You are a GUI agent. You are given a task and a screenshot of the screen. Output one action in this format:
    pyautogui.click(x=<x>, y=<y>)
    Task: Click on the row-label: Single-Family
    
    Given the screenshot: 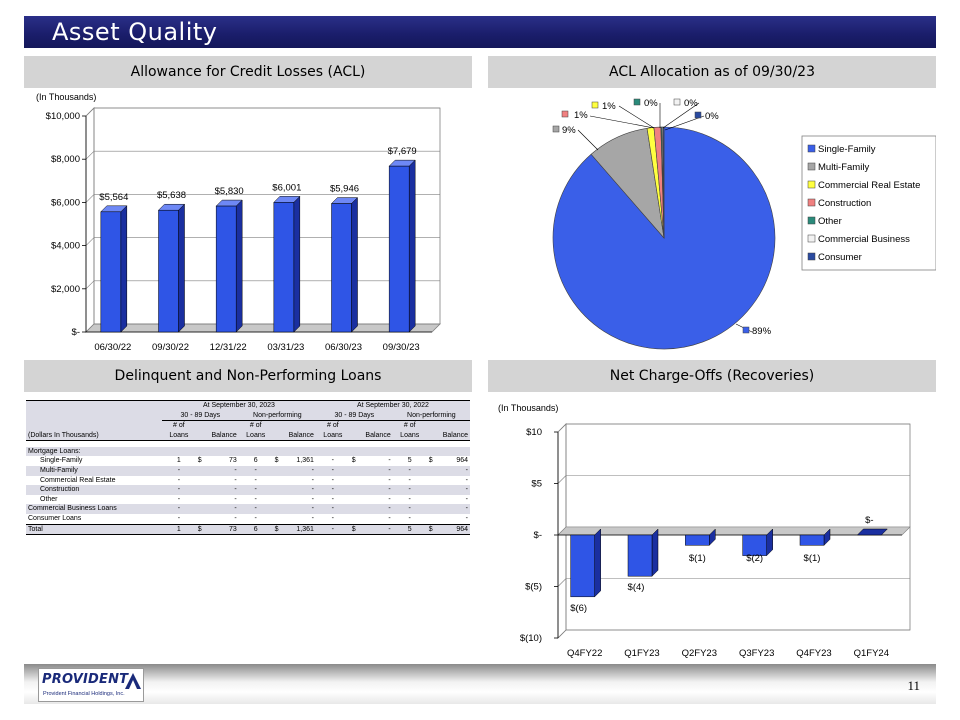 What is the action you would take?
    pyautogui.click(x=61, y=461)
    